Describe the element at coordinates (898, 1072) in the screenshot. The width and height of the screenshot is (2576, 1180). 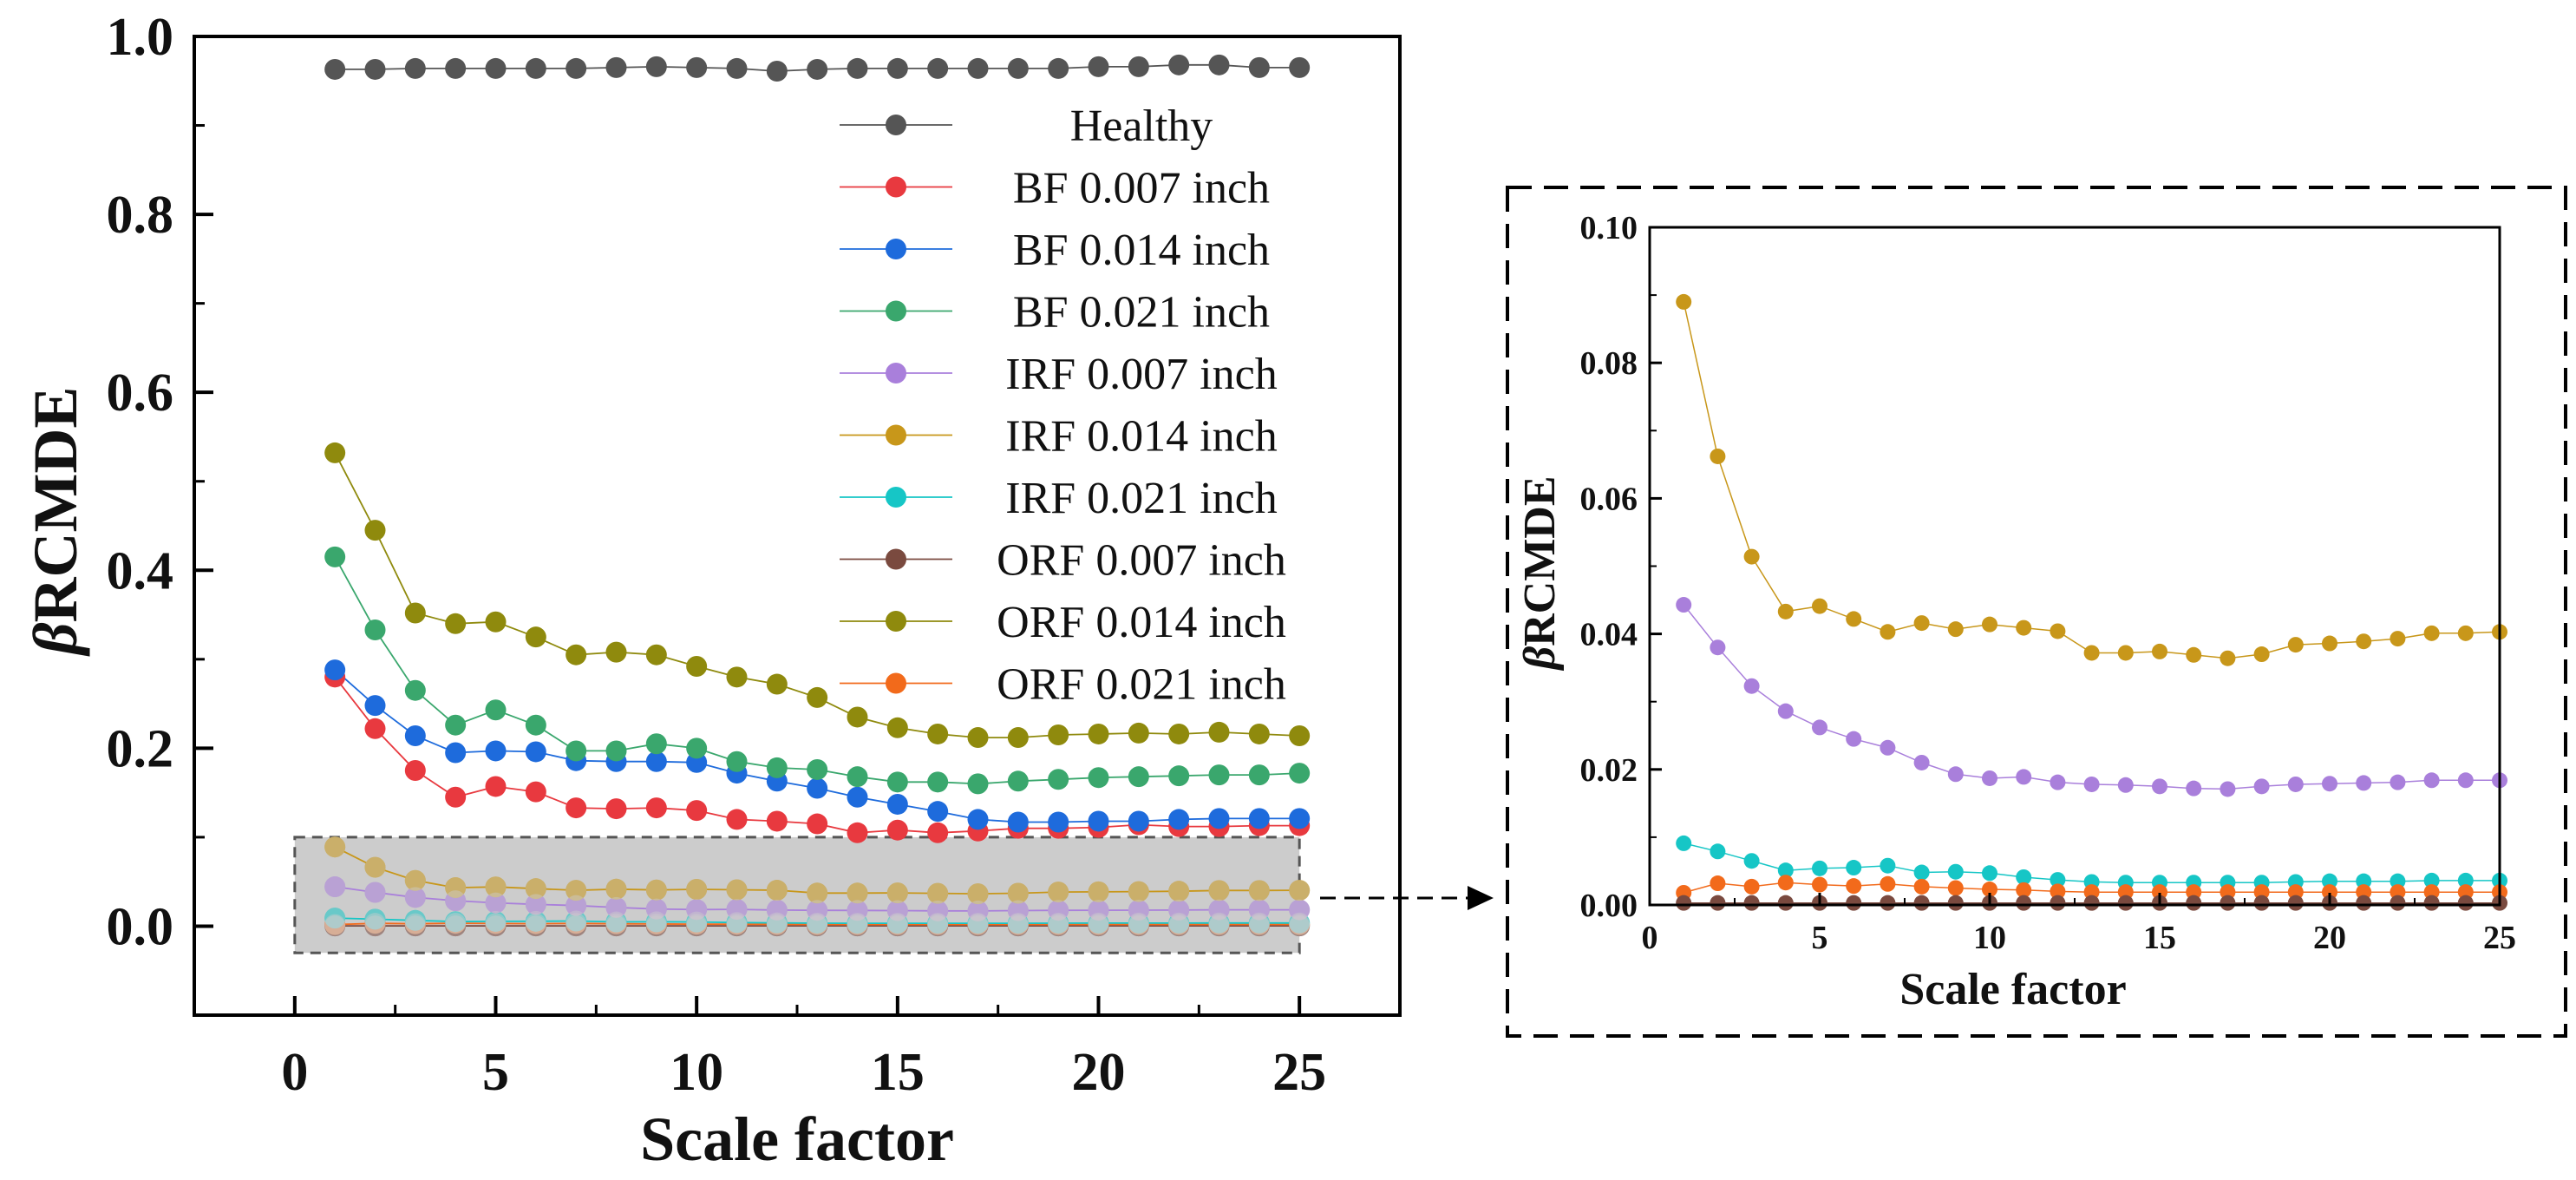
I see `x-tick-label: 15` at that location.